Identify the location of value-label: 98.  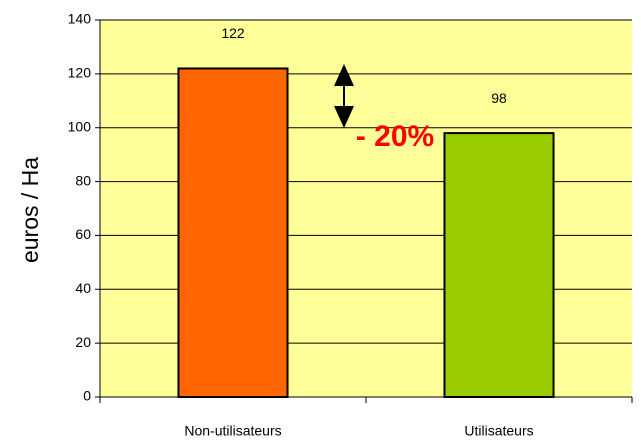
(499, 98).